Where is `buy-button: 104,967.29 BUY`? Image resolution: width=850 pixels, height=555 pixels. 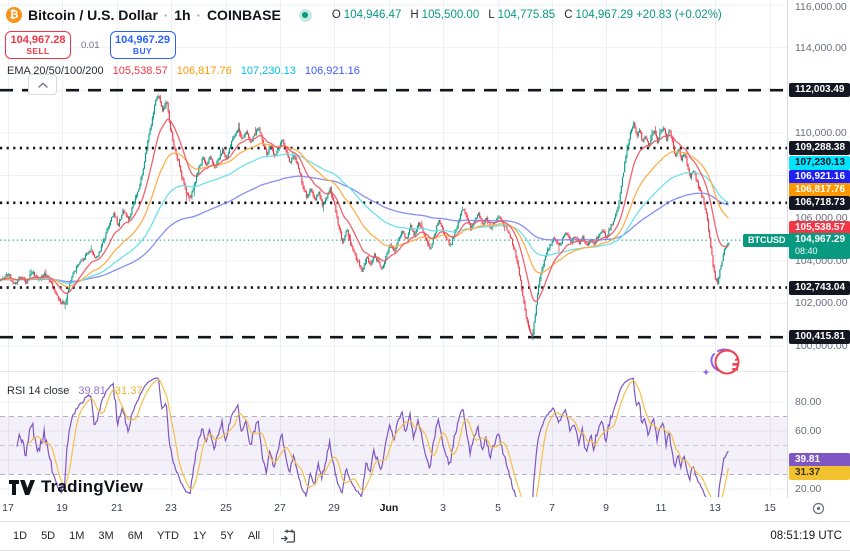
buy-button: 104,967.29 BUY is located at coordinates (142, 45).